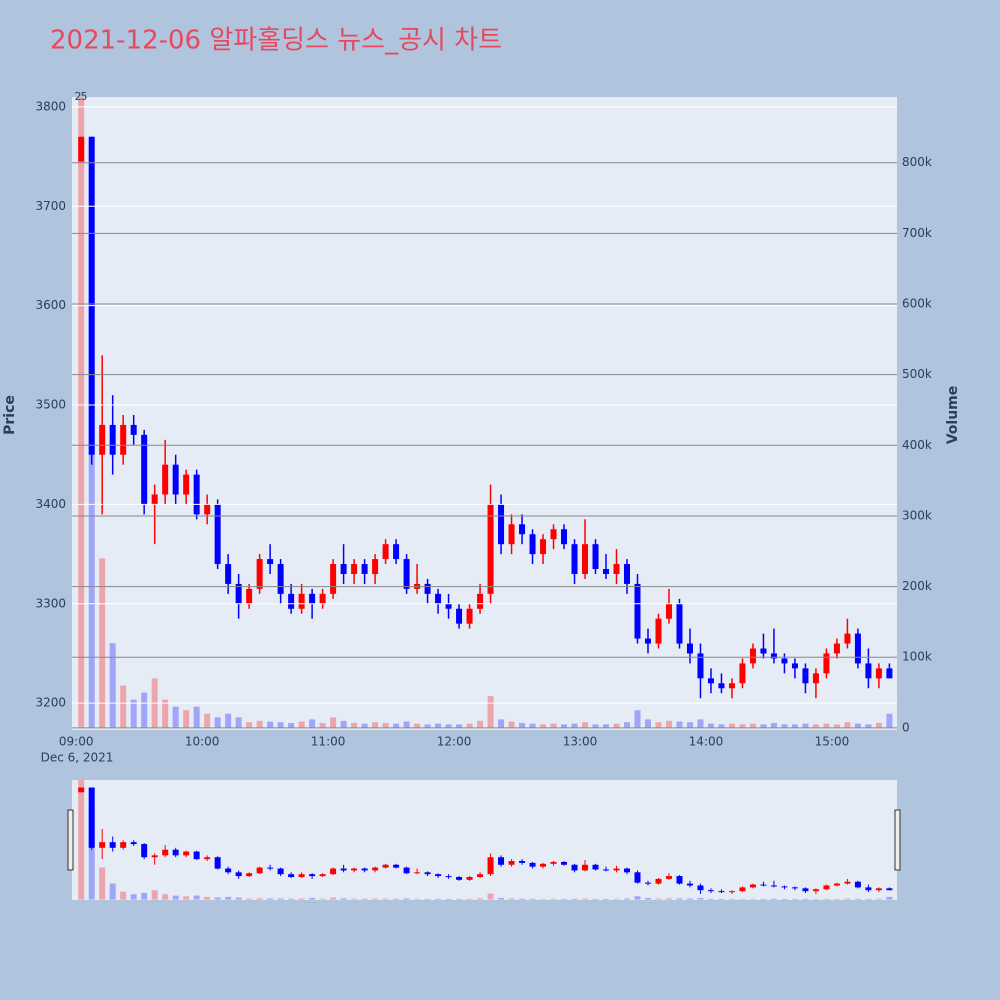  Describe the element at coordinates (50, 206) in the screenshot. I see `y-tick-label: 3700` at that location.